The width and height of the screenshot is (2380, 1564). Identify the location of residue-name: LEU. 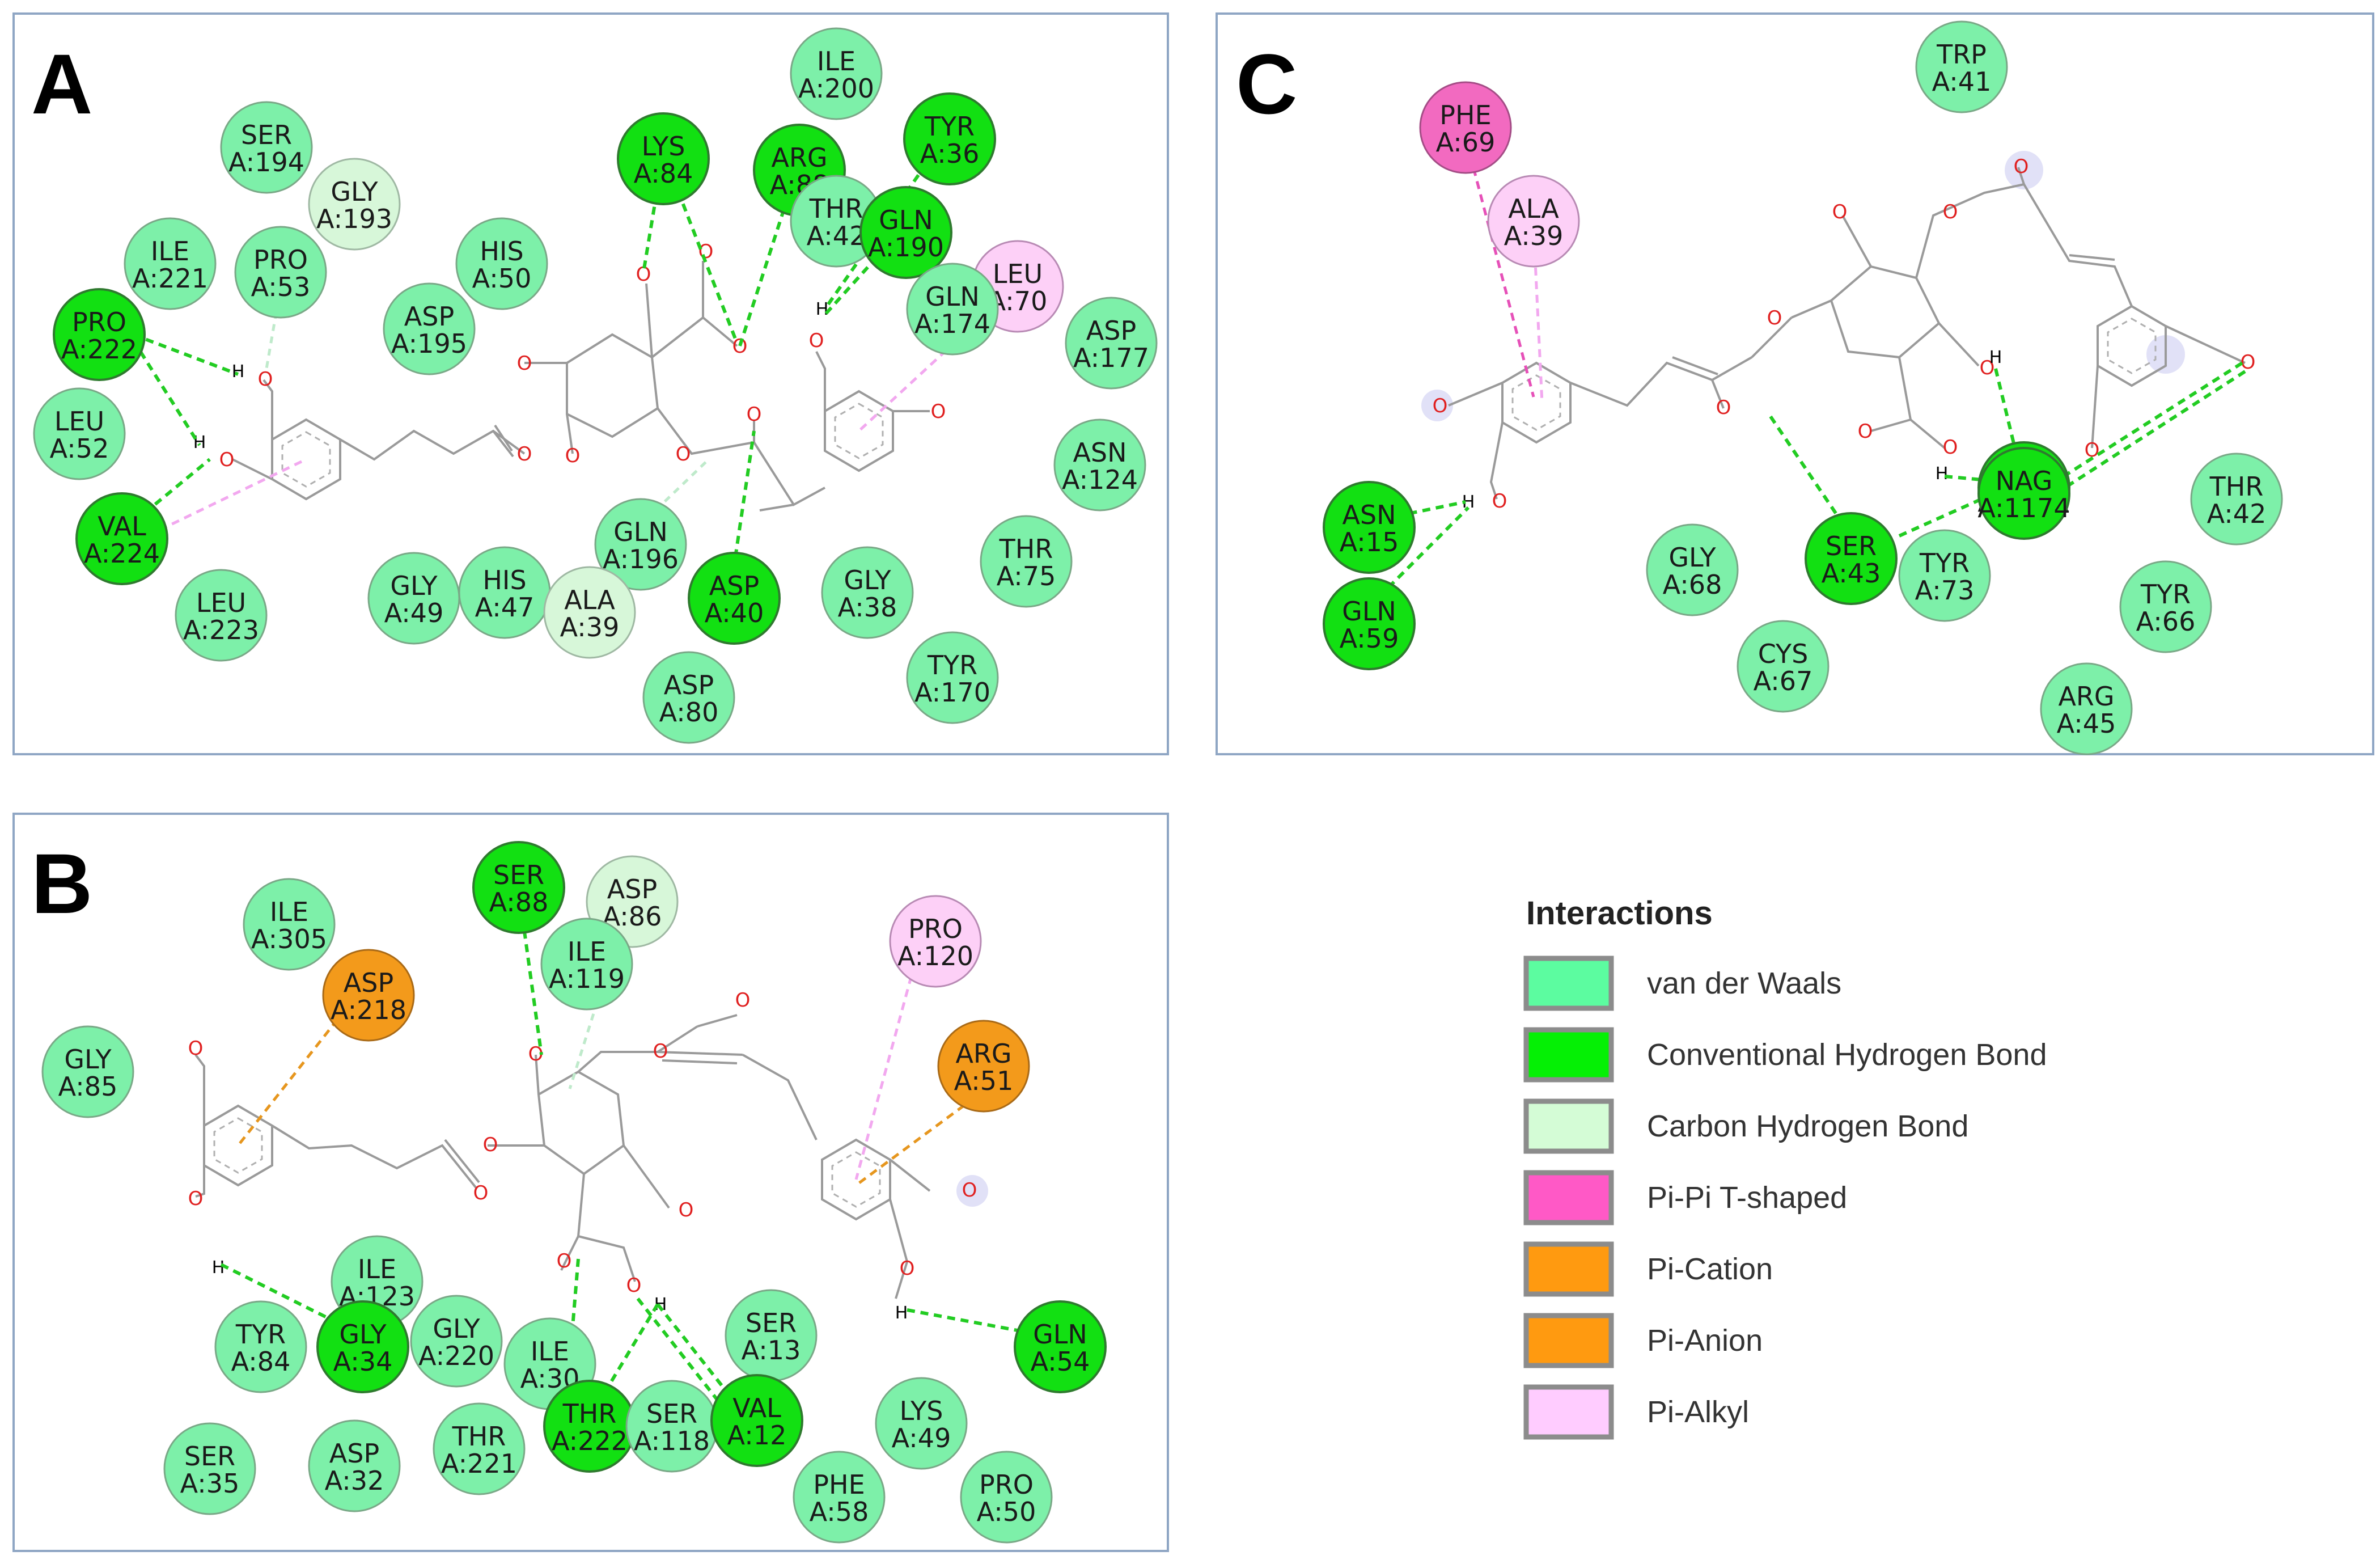
(221, 603).